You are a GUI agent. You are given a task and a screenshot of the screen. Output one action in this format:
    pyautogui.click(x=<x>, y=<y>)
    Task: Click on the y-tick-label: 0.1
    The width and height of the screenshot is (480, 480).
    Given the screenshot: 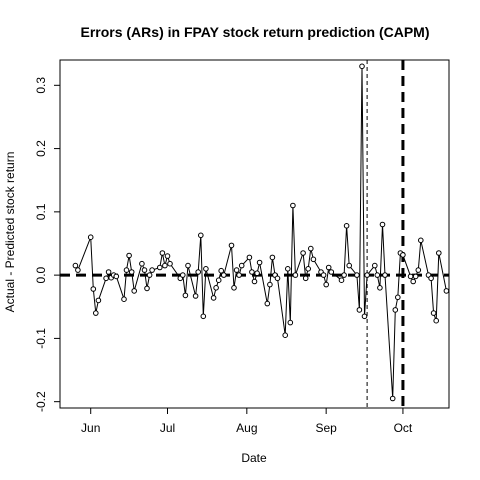 What is the action you would take?
    pyautogui.click(x=41, y=211)
    